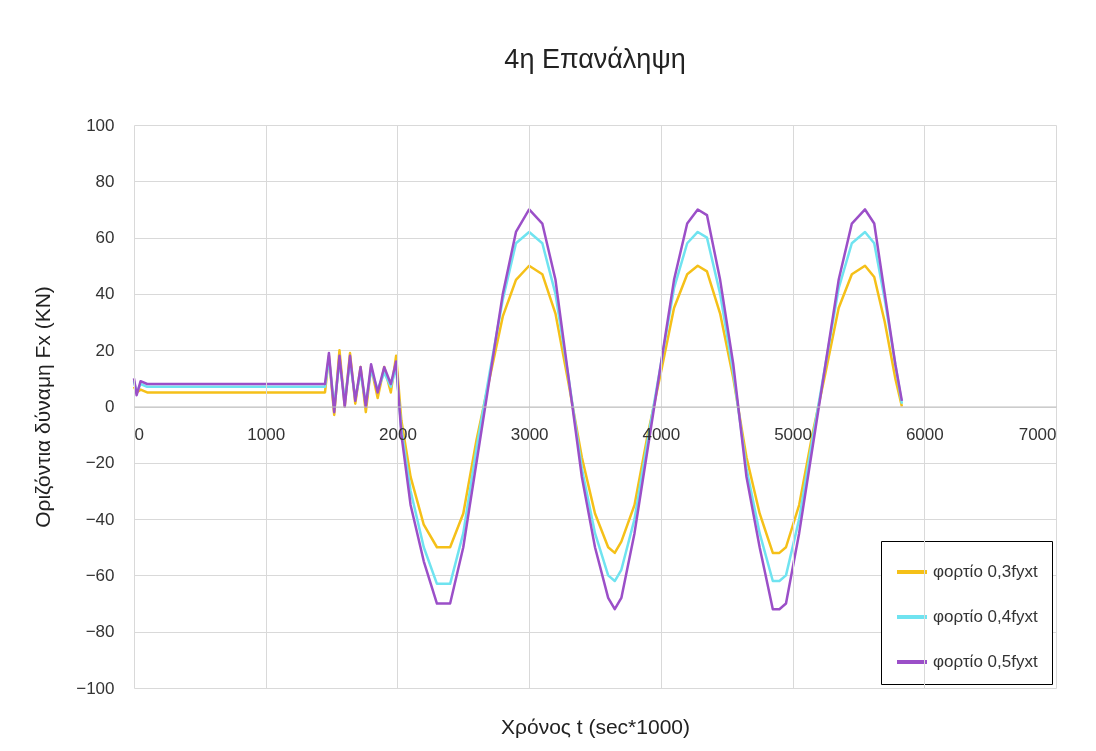  Describe the element at coordinates (1037, 434) in the screenshot. I see `x-tick-label: 7000` at that location.